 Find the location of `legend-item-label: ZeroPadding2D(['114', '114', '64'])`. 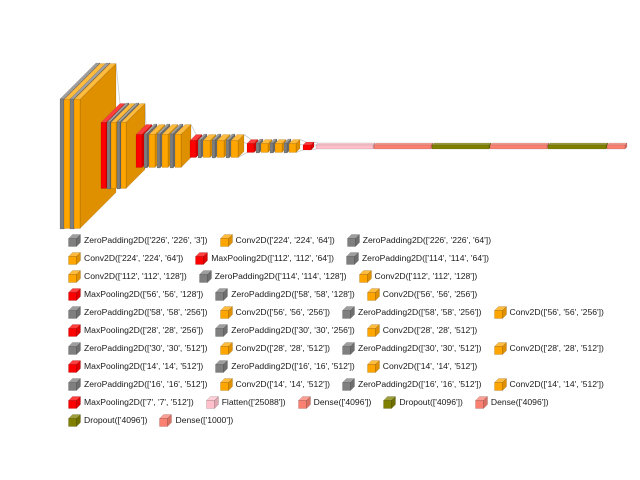

legend-item-label: ZeroPadding2D(['114', '114', '64']) is located at coordinates (425, 257).